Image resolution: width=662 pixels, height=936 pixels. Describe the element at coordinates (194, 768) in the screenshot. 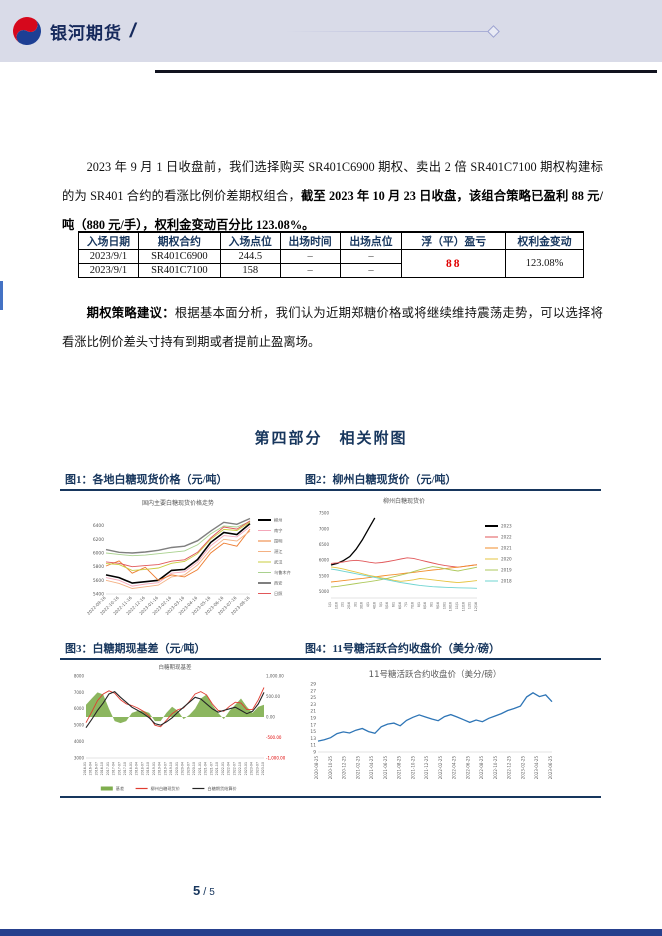

I see `svg-text: 2020-10` at that location.